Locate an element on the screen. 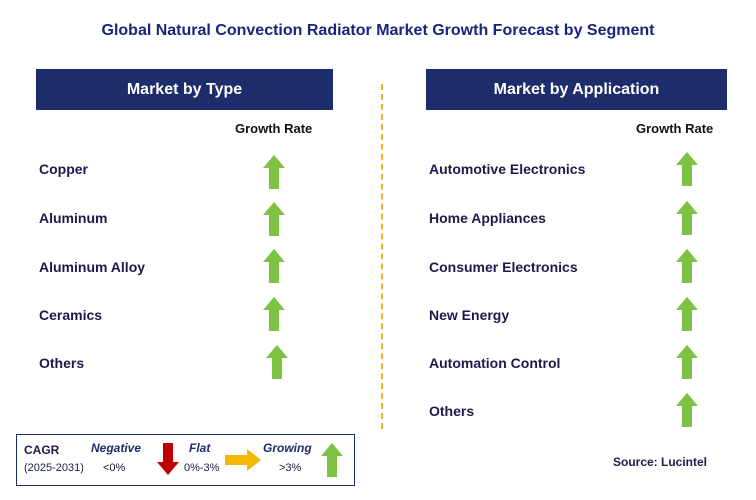 The width and height of the screenshot is (756, 500). segment-label: Ceramics is located at coordinates (71, 315).